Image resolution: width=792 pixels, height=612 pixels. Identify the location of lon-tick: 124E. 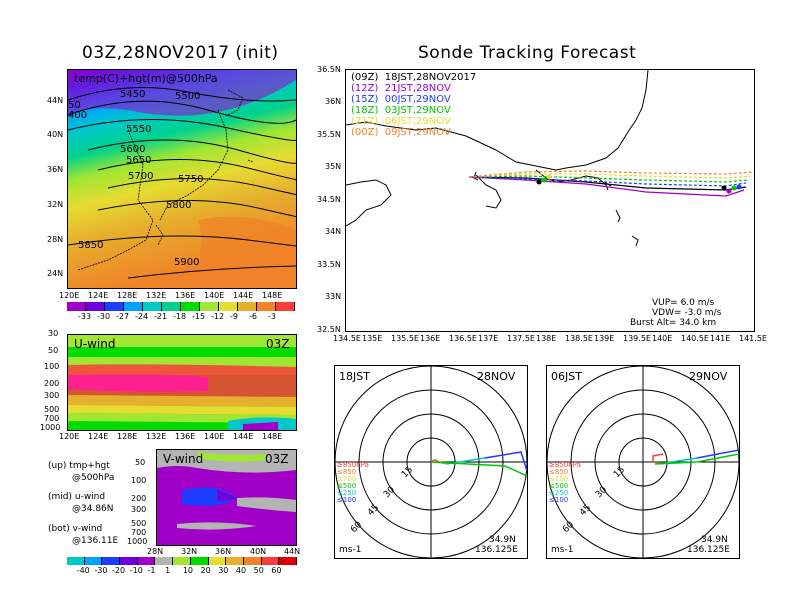
(98, 295).